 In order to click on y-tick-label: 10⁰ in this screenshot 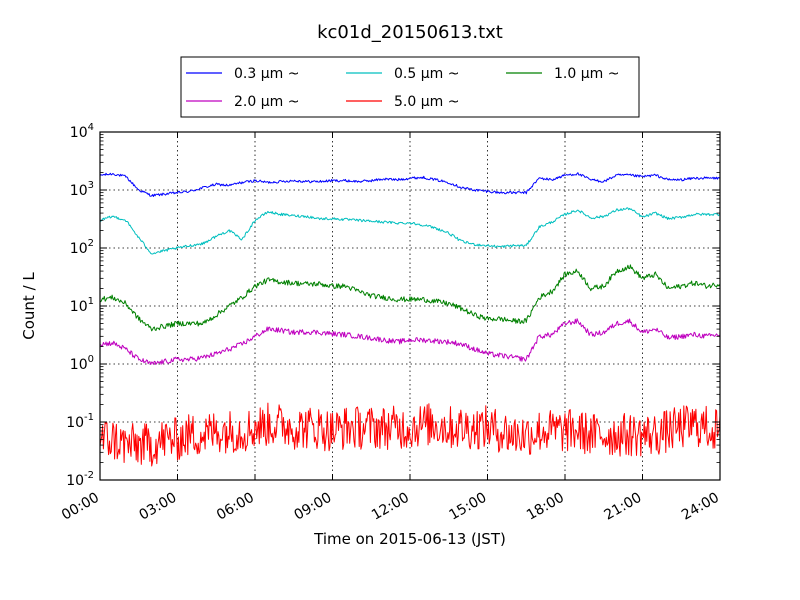, I will do `click(82, 363)`.